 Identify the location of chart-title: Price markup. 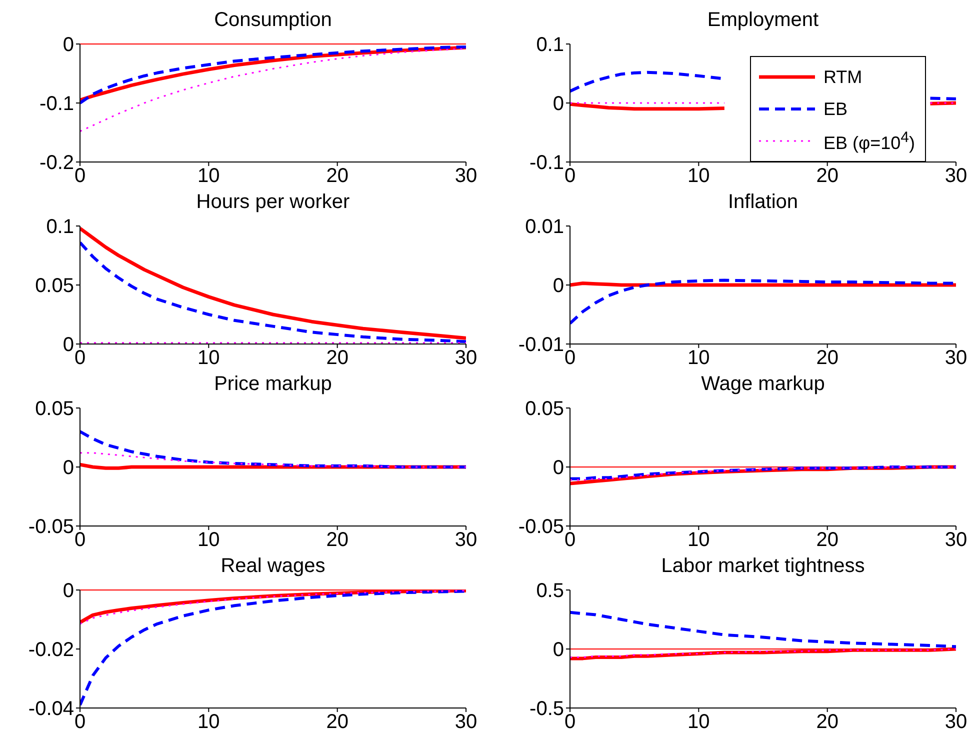
(273, 384).